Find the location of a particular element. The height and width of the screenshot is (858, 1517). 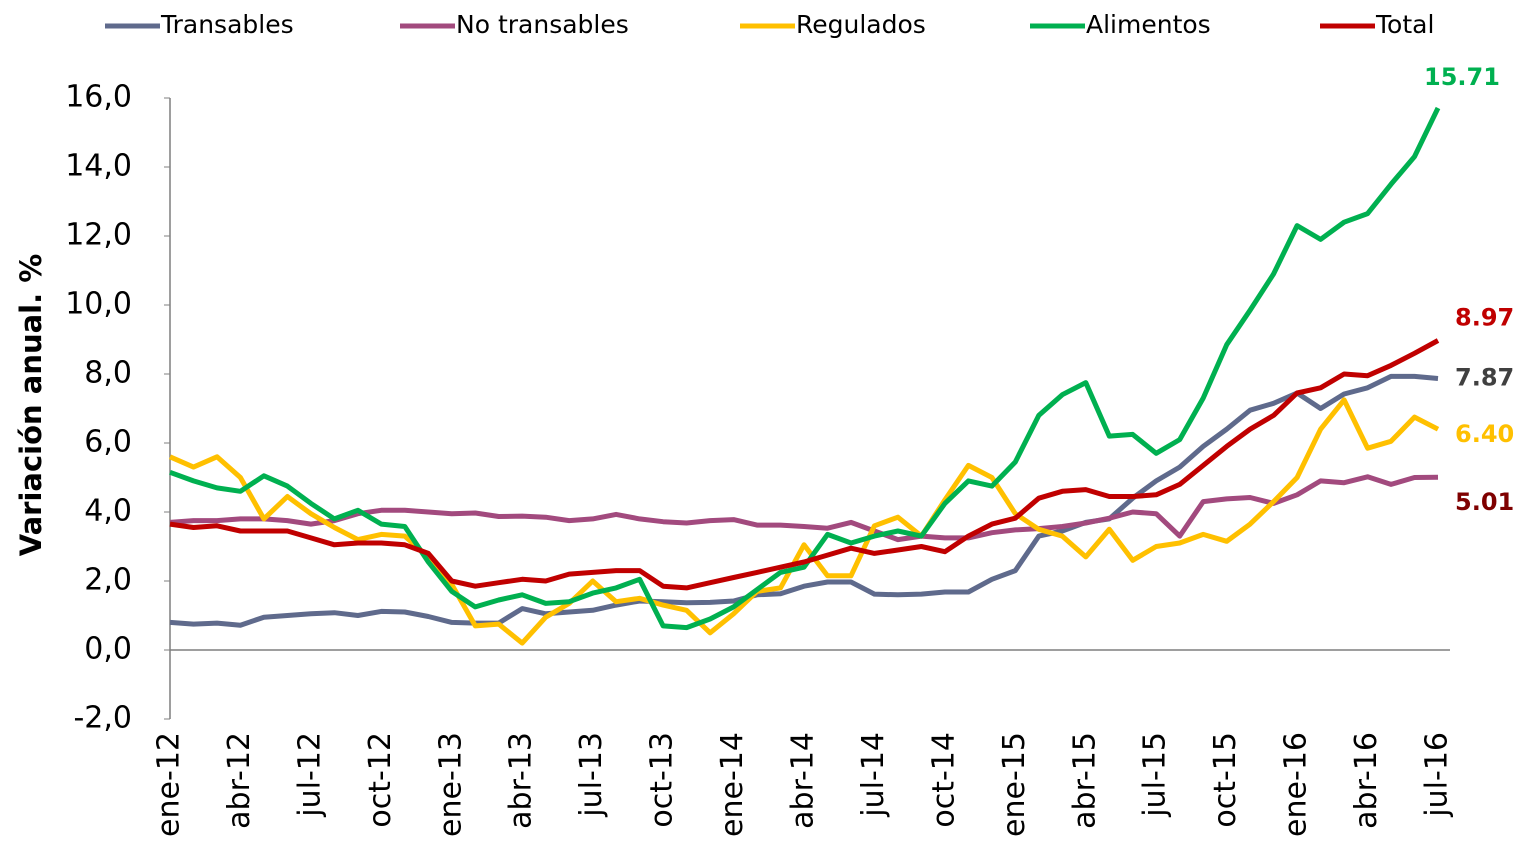

data-label: 6.40 is located at coordinates (1484, 434).